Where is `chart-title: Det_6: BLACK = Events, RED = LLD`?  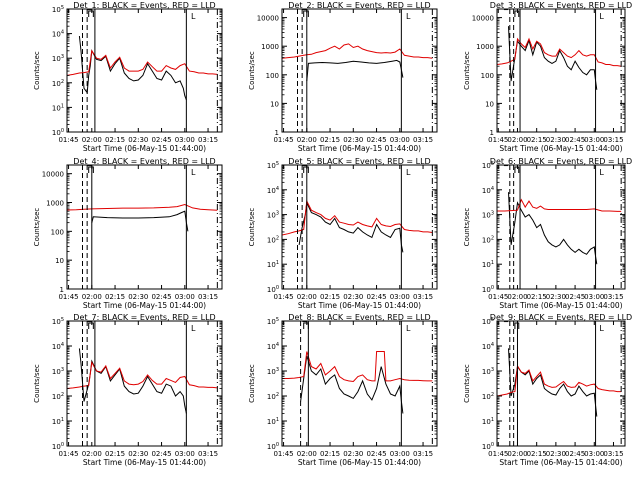 chart-title: Det_6: BLACK = Events, RED = LLD is located at coordinates (561, 161).